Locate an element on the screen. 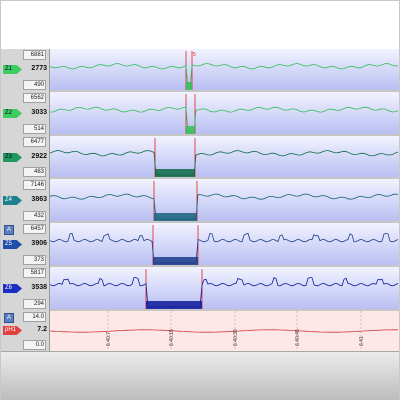 The image size is (400, 400). channel-box-z4: 7146 Z4 3863 432 is located at coordinates (25, 200).